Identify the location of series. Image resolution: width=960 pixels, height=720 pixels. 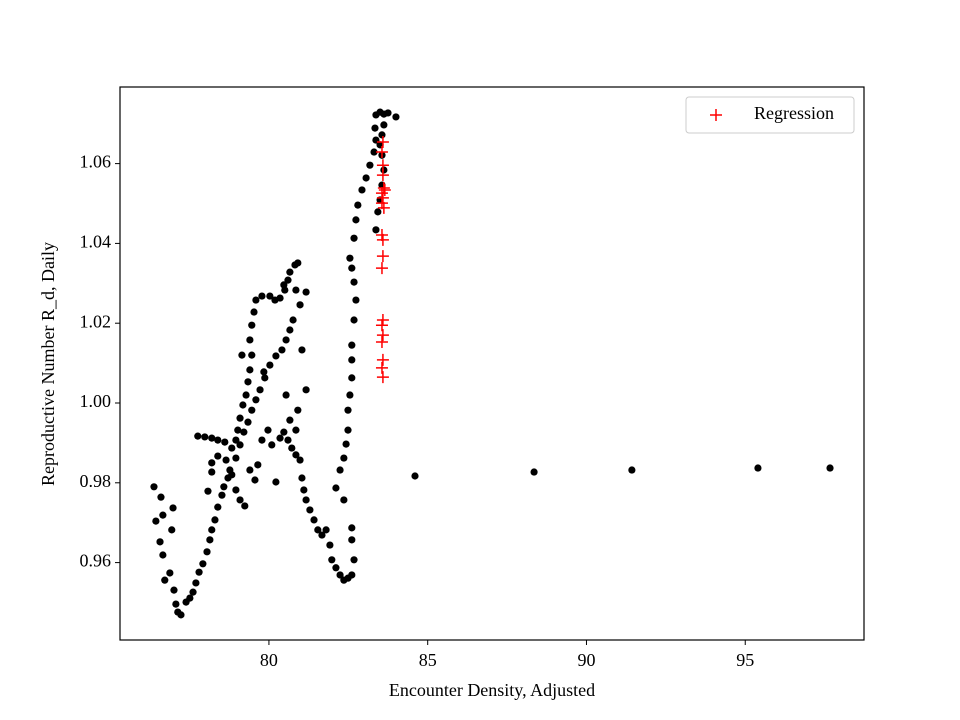
(383, 260).